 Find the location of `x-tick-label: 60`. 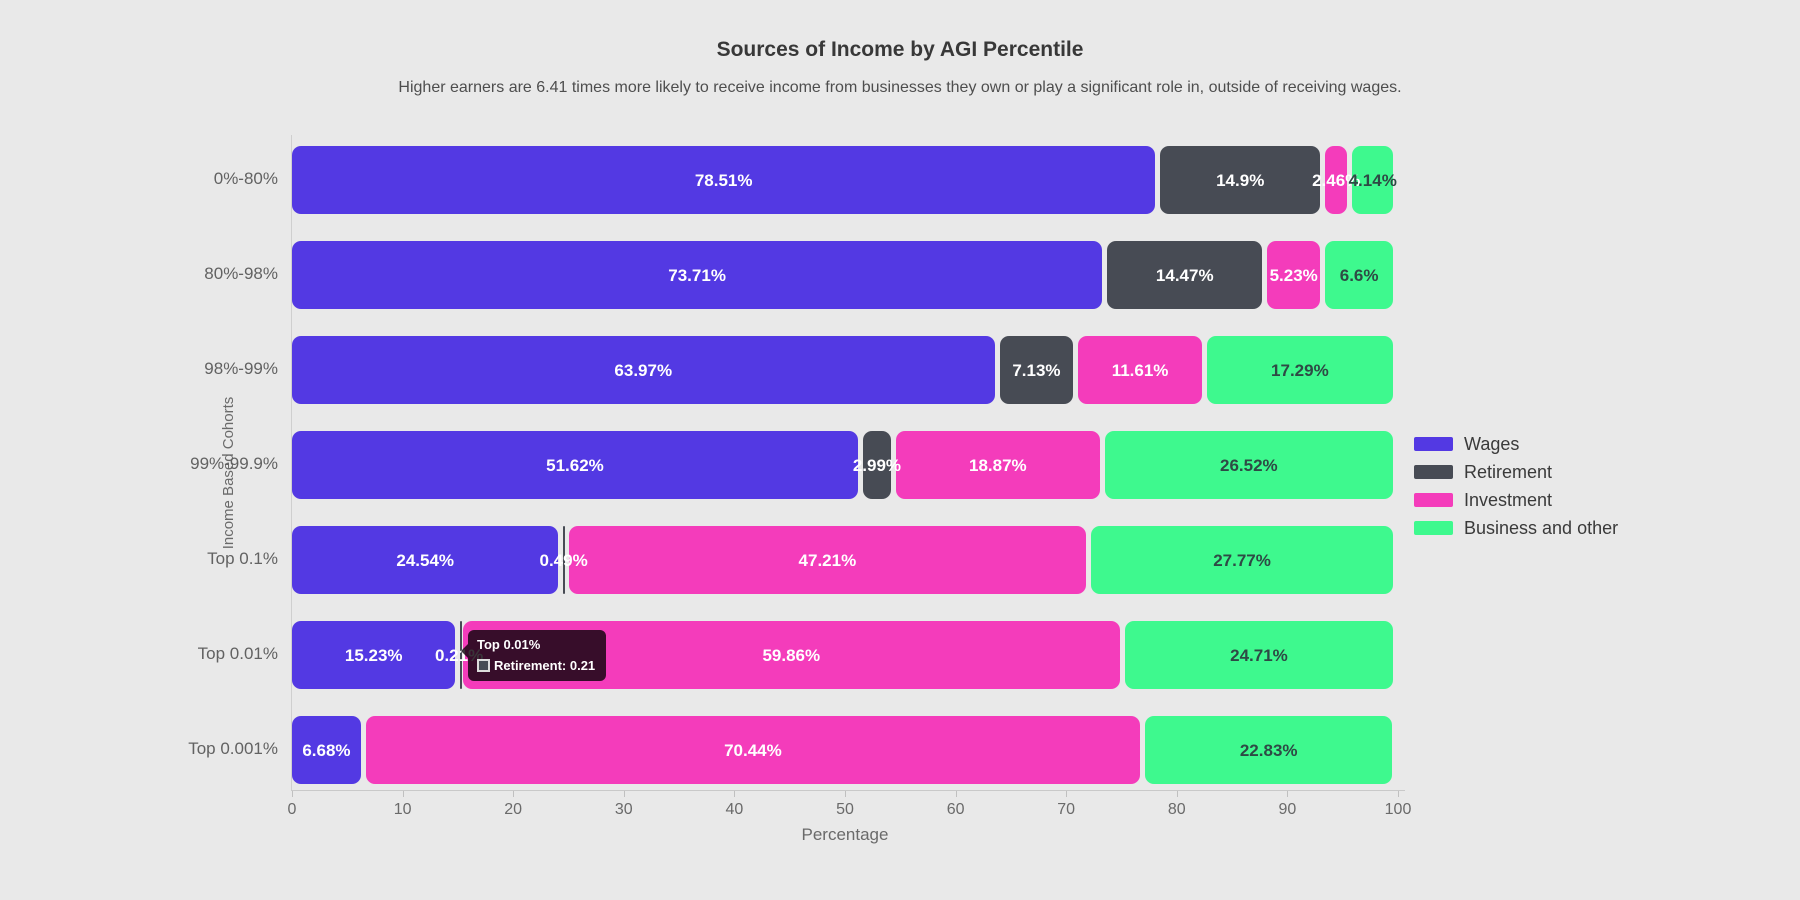

x-tick-label: 60 is located at coordinates (955, 809).